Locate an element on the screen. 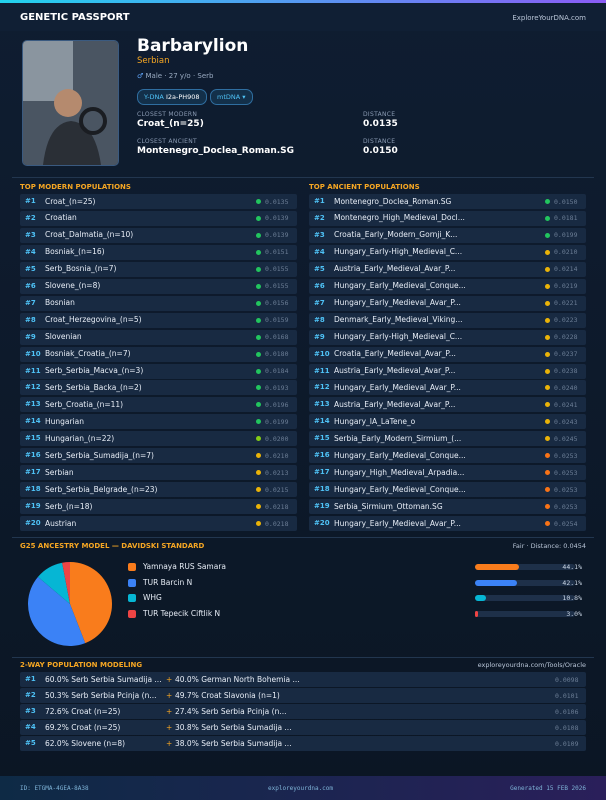  distance: 0.0240 is located at coordinates (566, 387).